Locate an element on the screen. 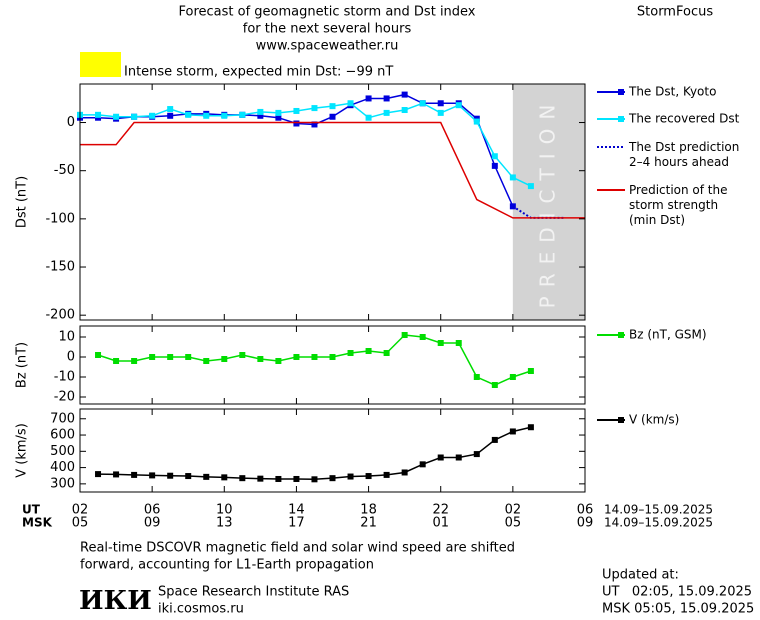 This screenshot has height=620, width=760. y-tick-label: 600 is located at coordinates (62, 435).